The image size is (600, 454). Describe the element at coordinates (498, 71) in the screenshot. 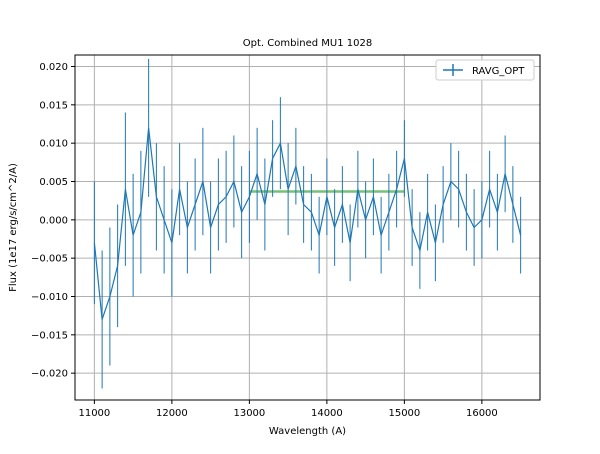

I see `legend-label: RAVG_OPT` at that location.